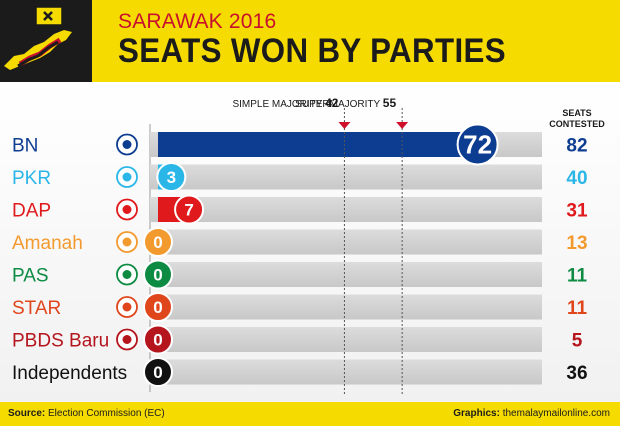 The image size is (620, 426). What do you see at coordinates (576, 243) in the screenshot?
I see `seats-contested-amanah: 13` at bounding box center [576, 243].